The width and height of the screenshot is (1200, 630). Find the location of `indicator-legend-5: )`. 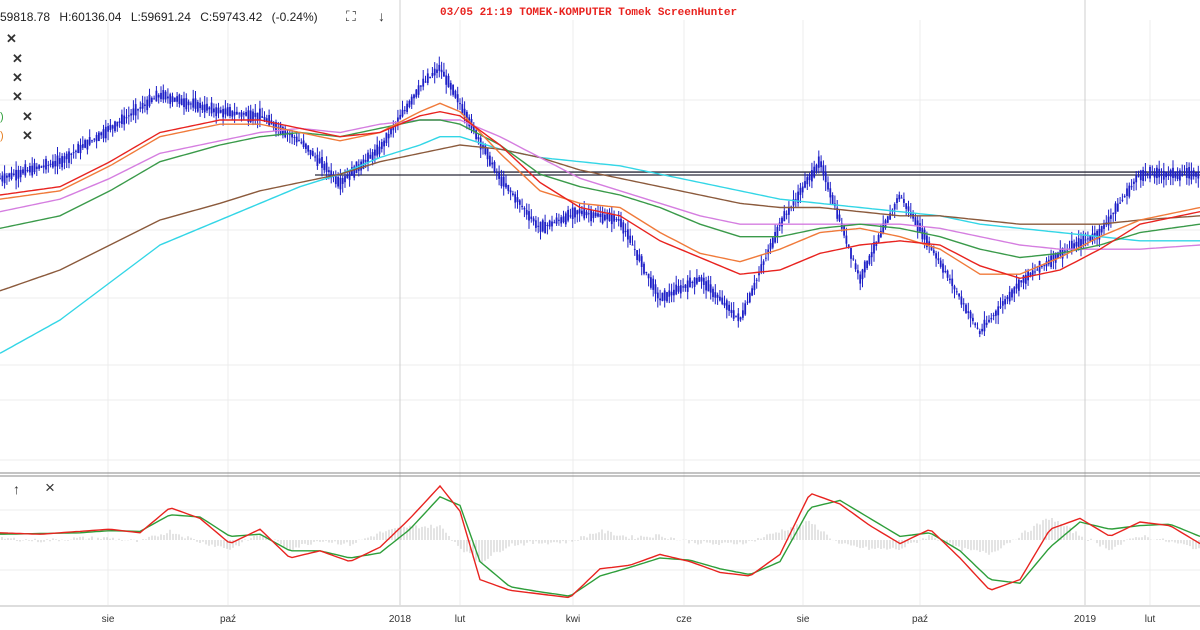

indicator-legend-5: ) is located at coordinates (2, 117).